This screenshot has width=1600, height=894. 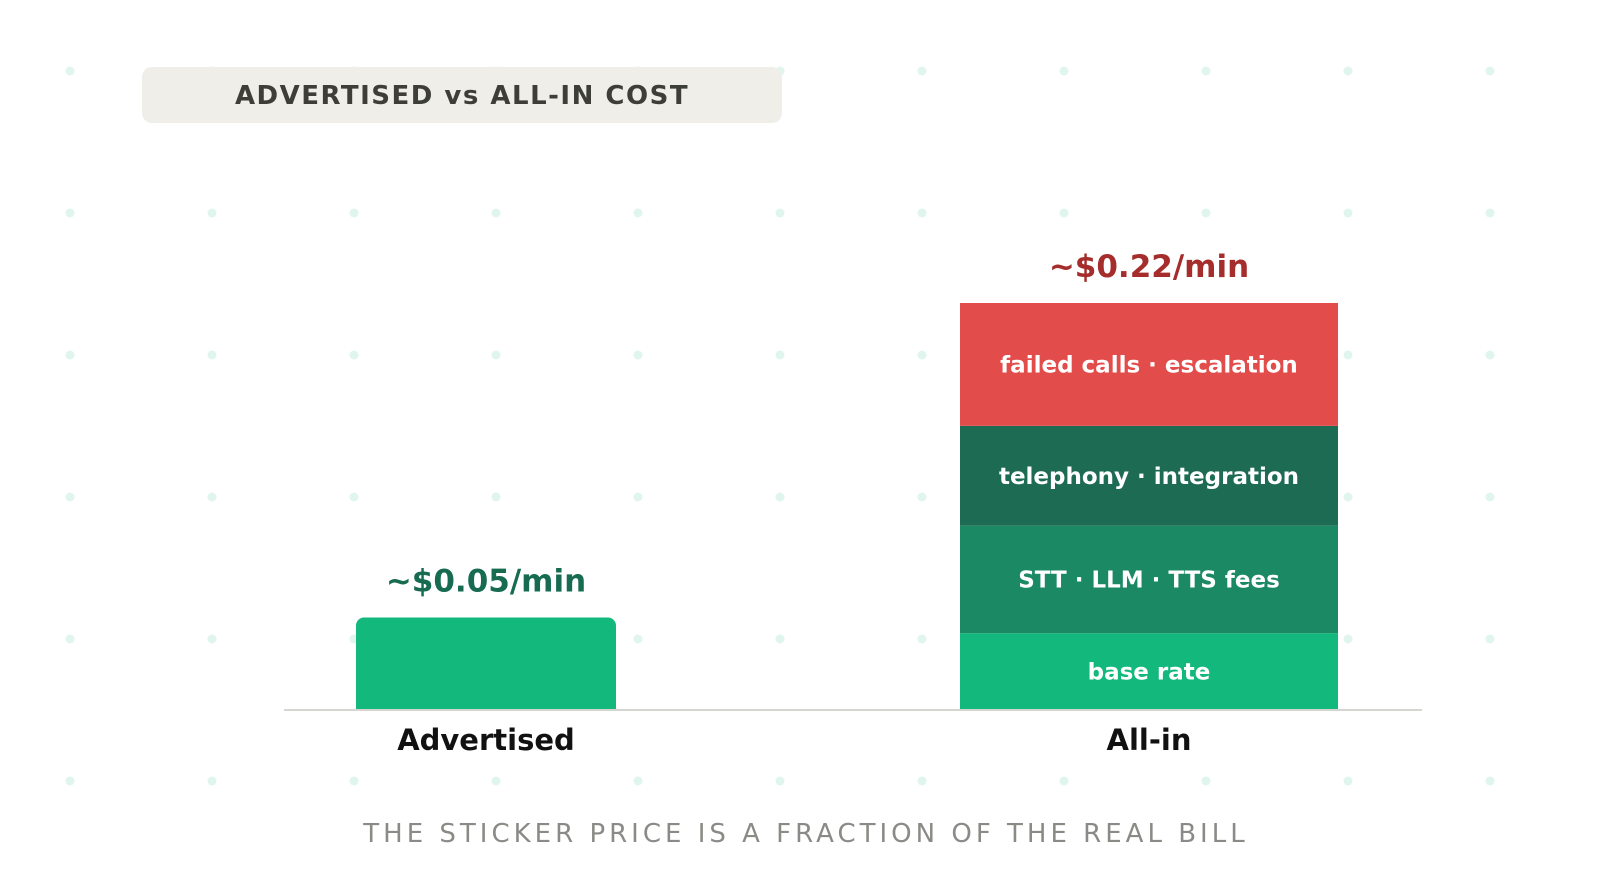 What do you see at coordinates (486, 667) in the screenshot?
I see `bar-segment-advertised` at bounding box center [486, 667].